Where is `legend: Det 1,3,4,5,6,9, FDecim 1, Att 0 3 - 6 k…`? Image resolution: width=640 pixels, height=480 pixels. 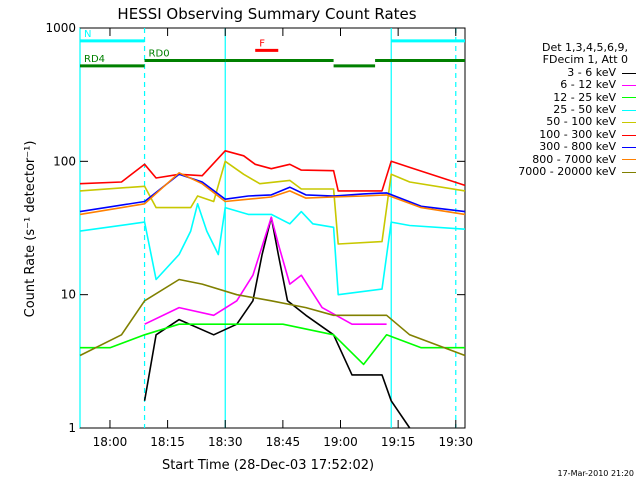 legend: Det 1,3,4,5,6,9, FDecim 1, Att 0 3 - 6 k… is located at coordinates (564, 110).